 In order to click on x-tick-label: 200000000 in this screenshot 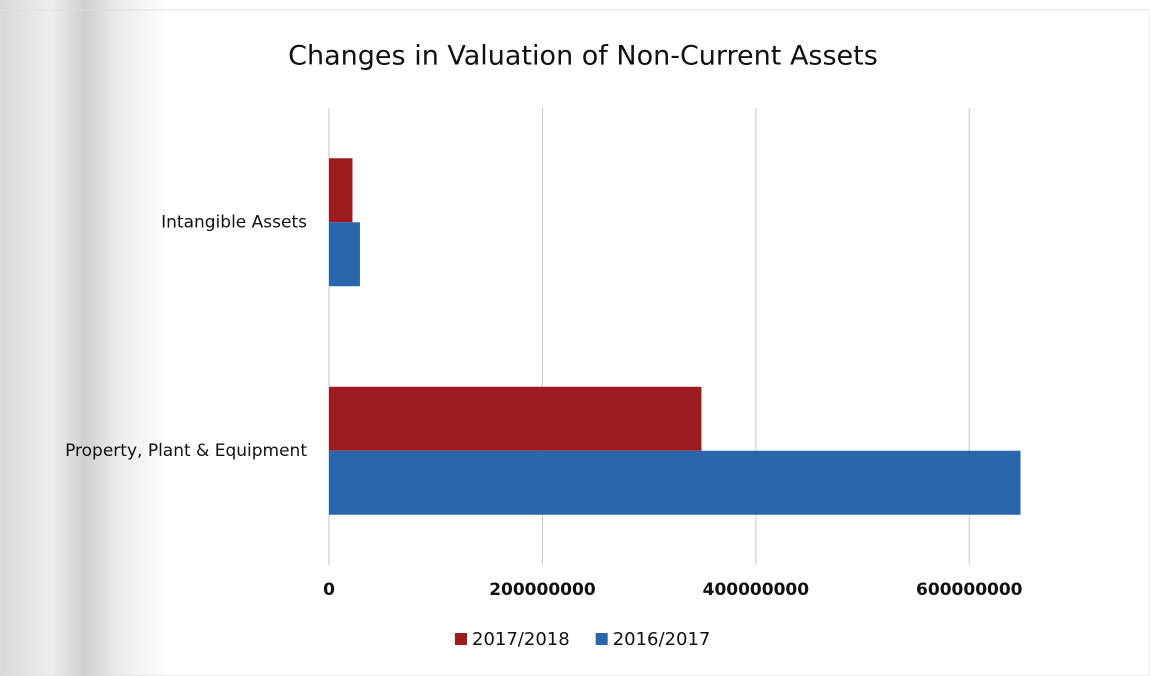, I will do `click(542, 590)`.